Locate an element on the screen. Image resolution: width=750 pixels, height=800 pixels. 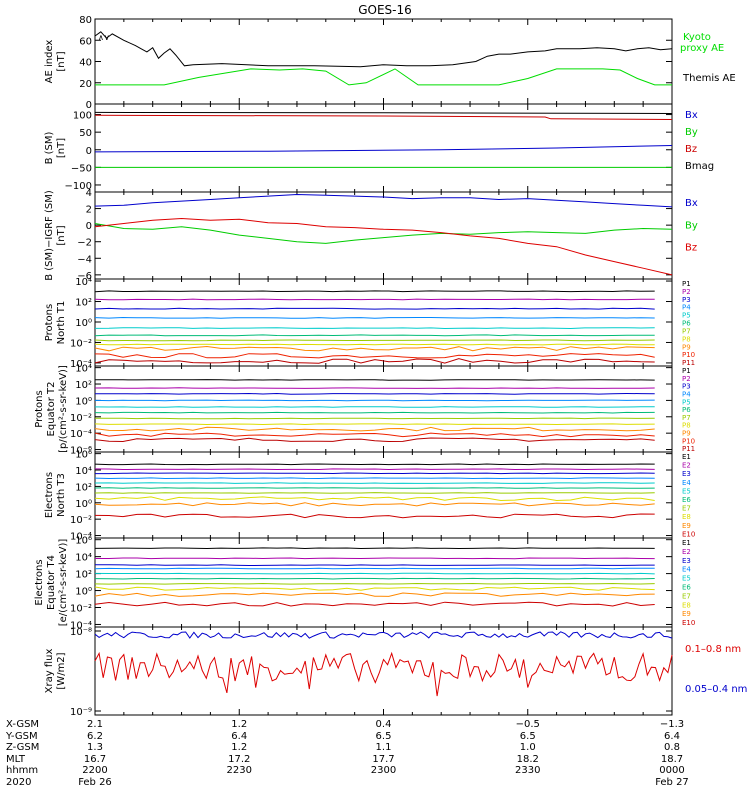
ephemeris-row-label: 2020 is located at coordinates (18, 782).